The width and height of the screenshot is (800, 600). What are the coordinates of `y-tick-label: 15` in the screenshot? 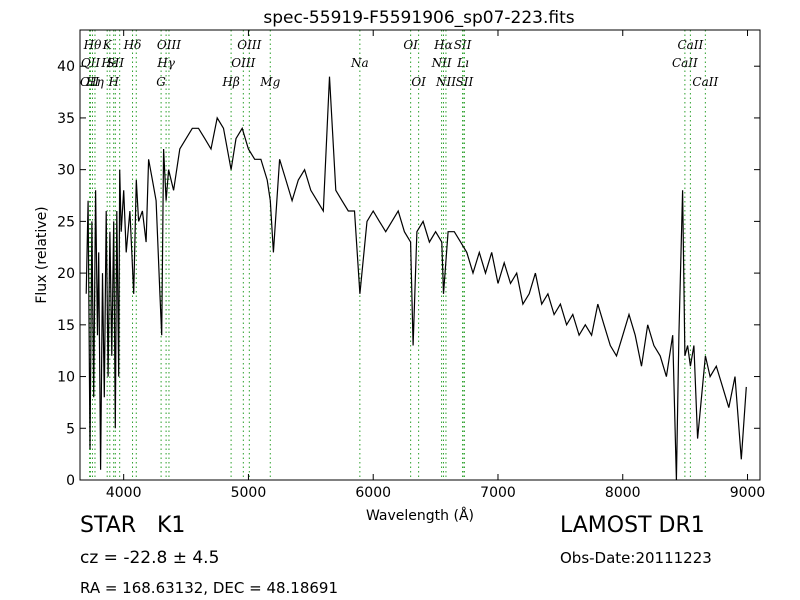 It's located at (66, 326).